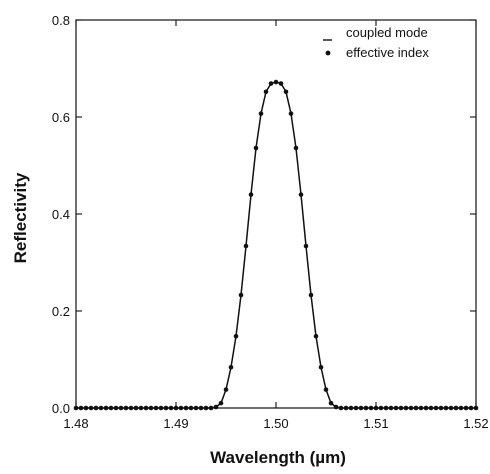 This screenshot has height=474, width=490. What do you see at coordinates (61, 214) in the screenshot?
I see `y-tick-label: 0.4` at bounding box center [61, 214].